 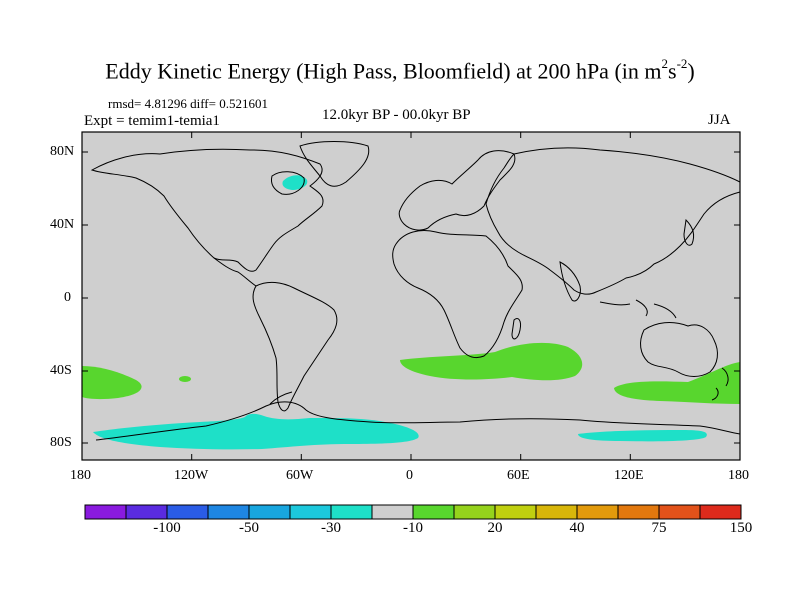 What do you see at coordinates (112, 383) in the screenshot?
I see `anomaly-south-pacific-west` at bounding box center [112, 383].